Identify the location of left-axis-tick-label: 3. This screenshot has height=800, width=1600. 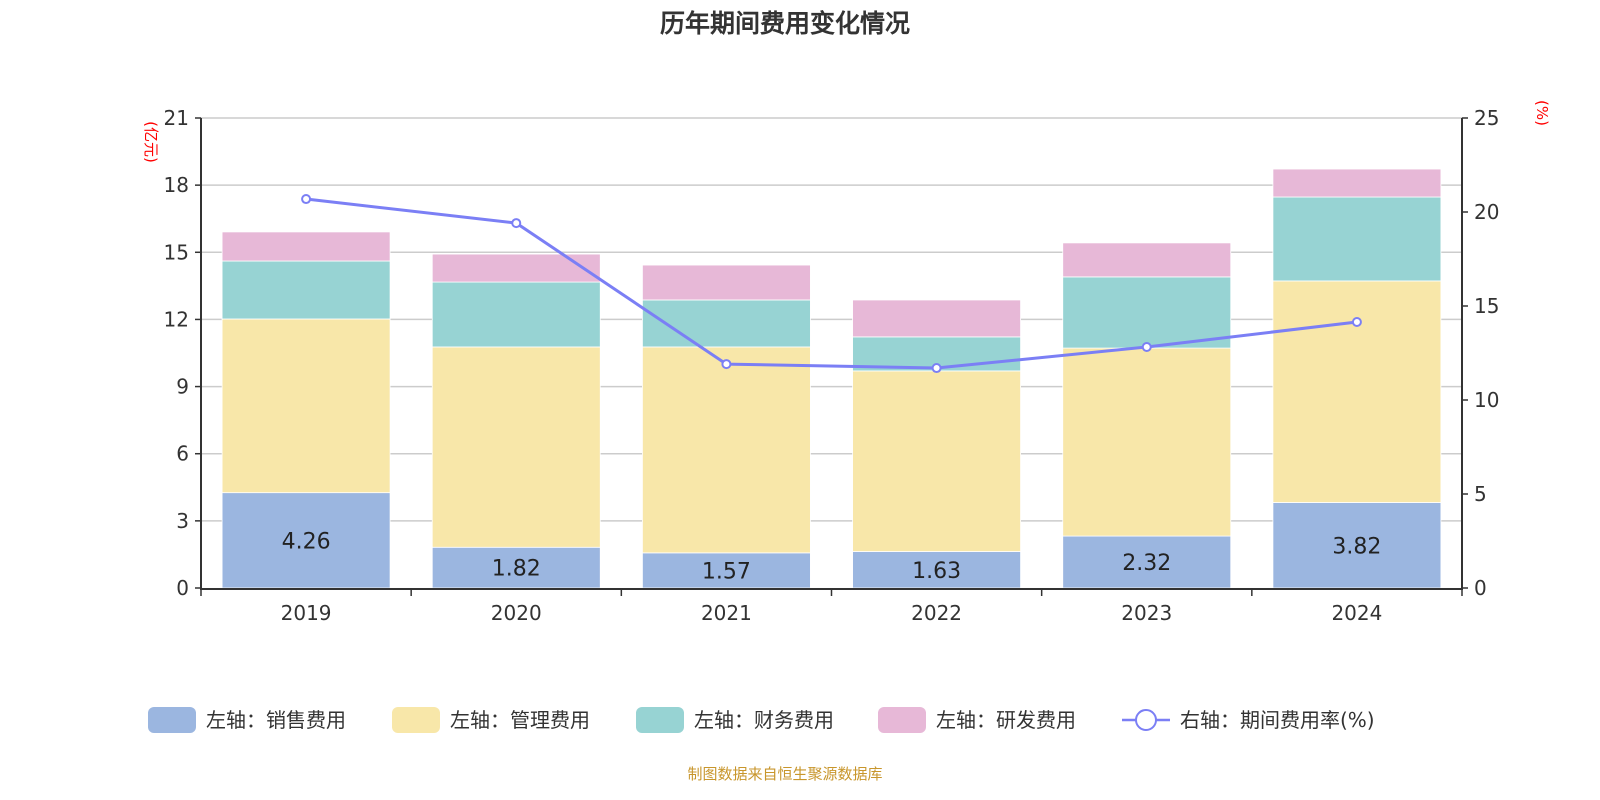
(182, 521).